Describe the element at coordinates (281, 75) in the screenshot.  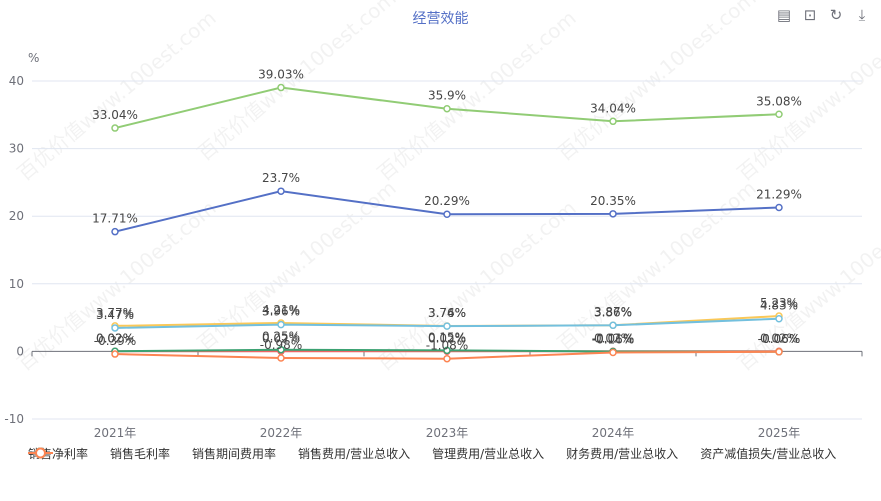
I see `data-label: 39.03%` at that location.